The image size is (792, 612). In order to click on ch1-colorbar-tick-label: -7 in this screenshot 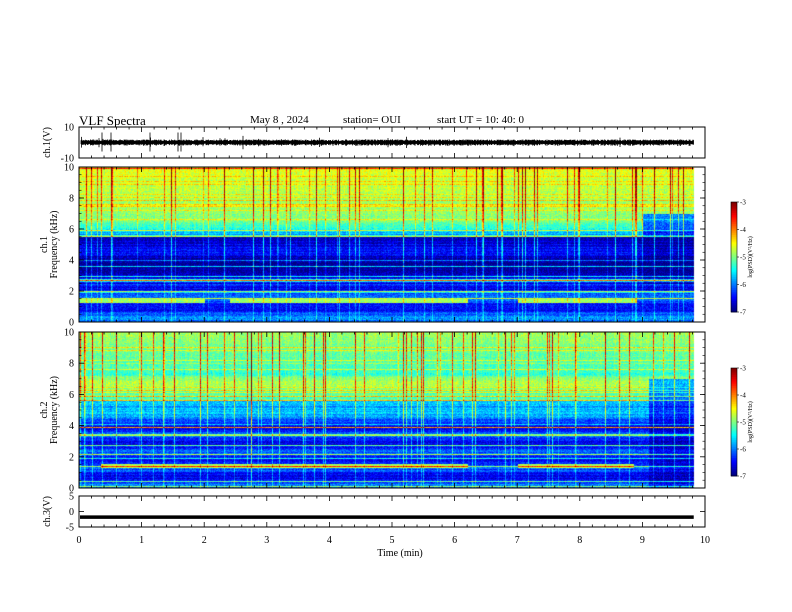, I will do `click(743, 313)`.